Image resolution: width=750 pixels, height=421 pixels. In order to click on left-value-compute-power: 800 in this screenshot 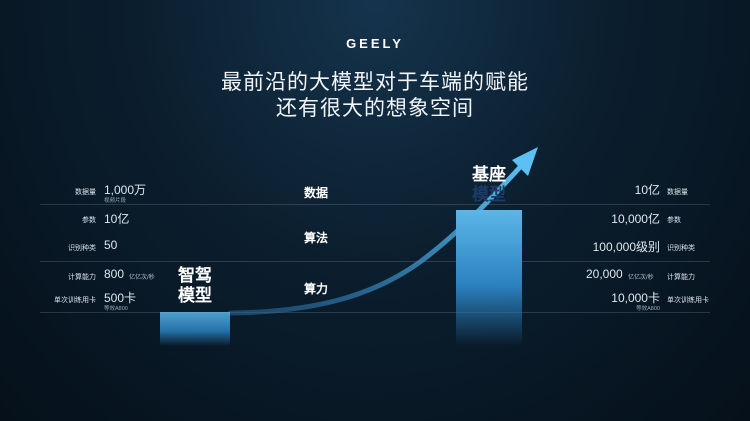, I will do `click(114, 274)`.